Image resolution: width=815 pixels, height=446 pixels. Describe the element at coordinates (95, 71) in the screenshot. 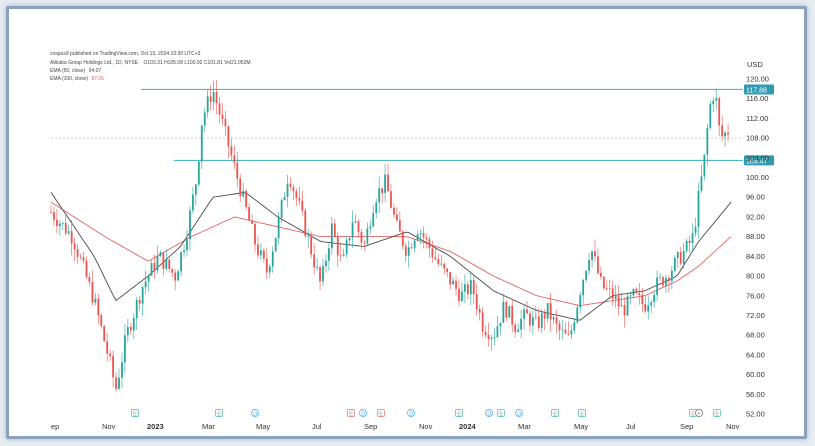

I see `ema50-value: 94.07` at that location.